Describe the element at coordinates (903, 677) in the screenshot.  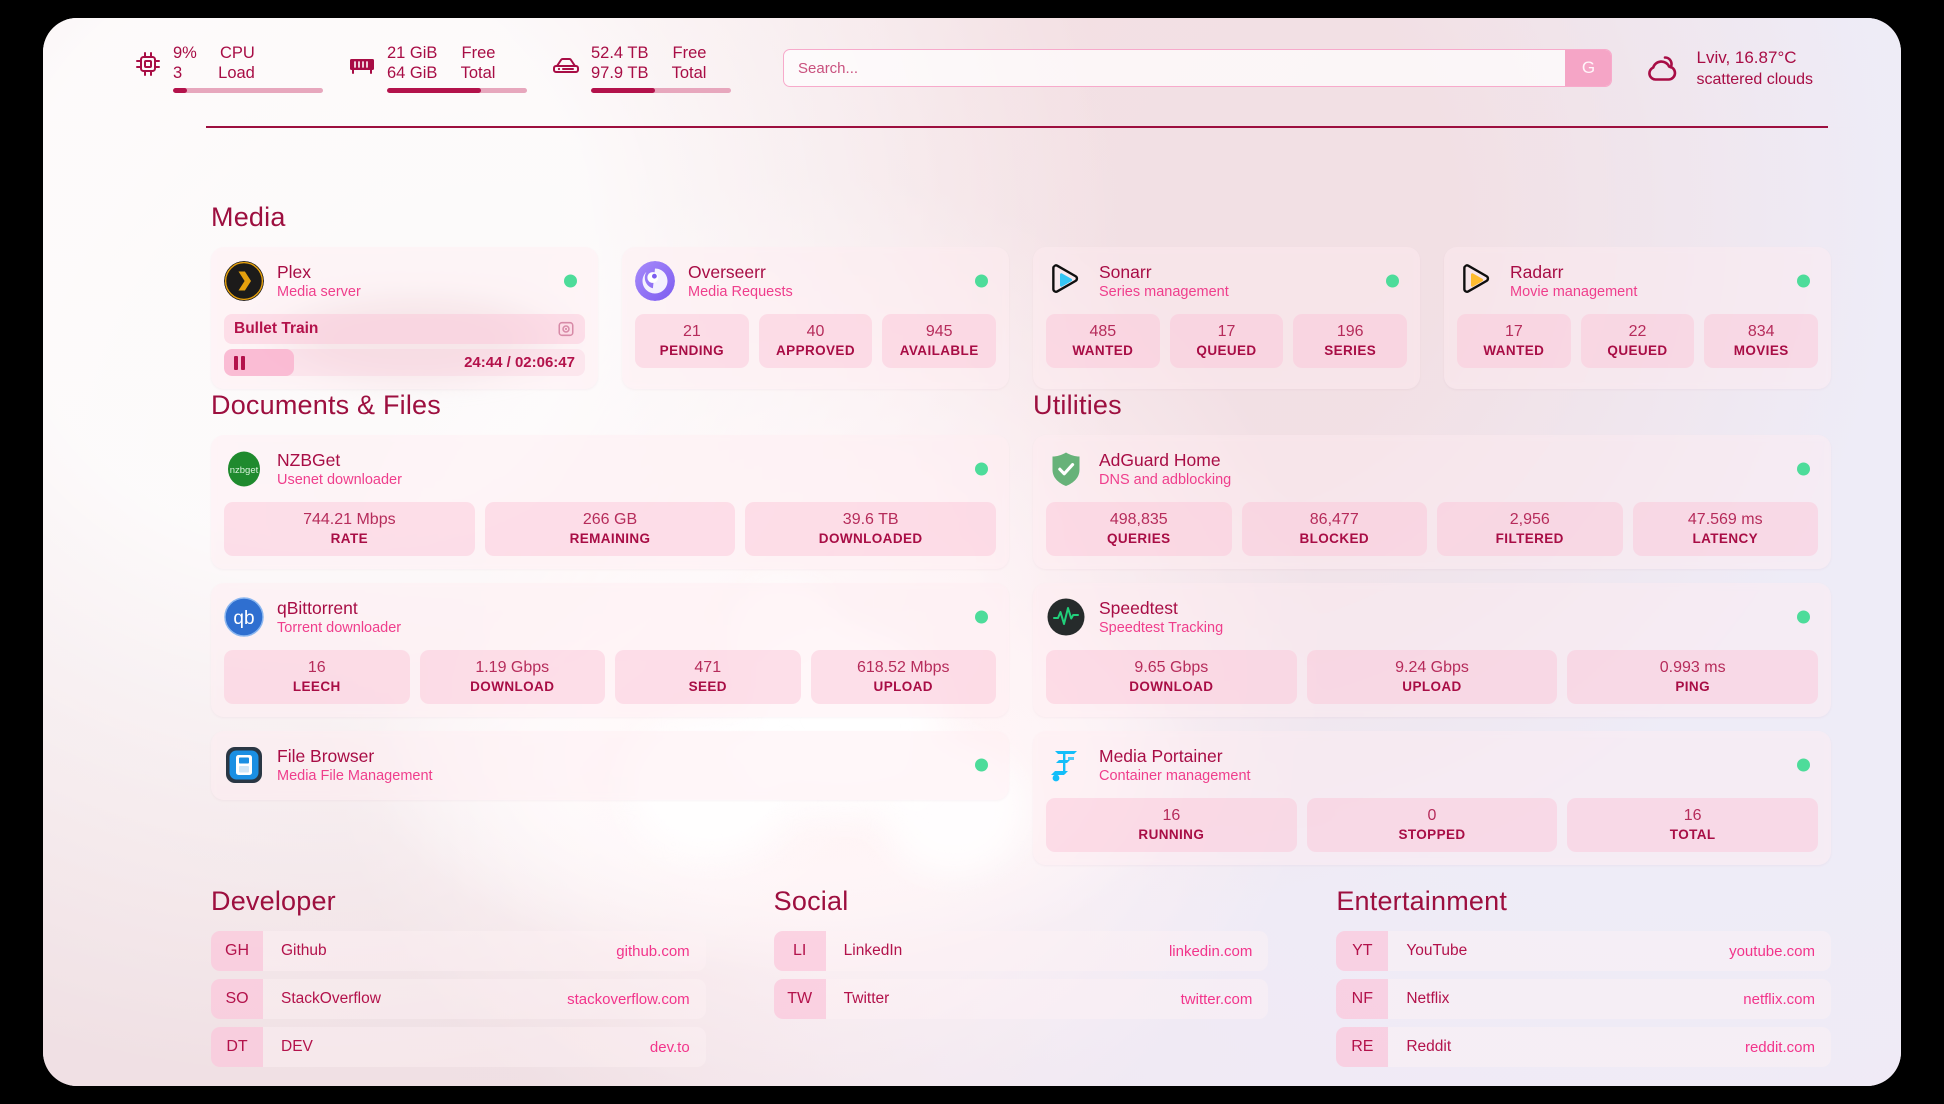
I see `stat-tile: 618.52 Mbps UPLOAD` at that location.